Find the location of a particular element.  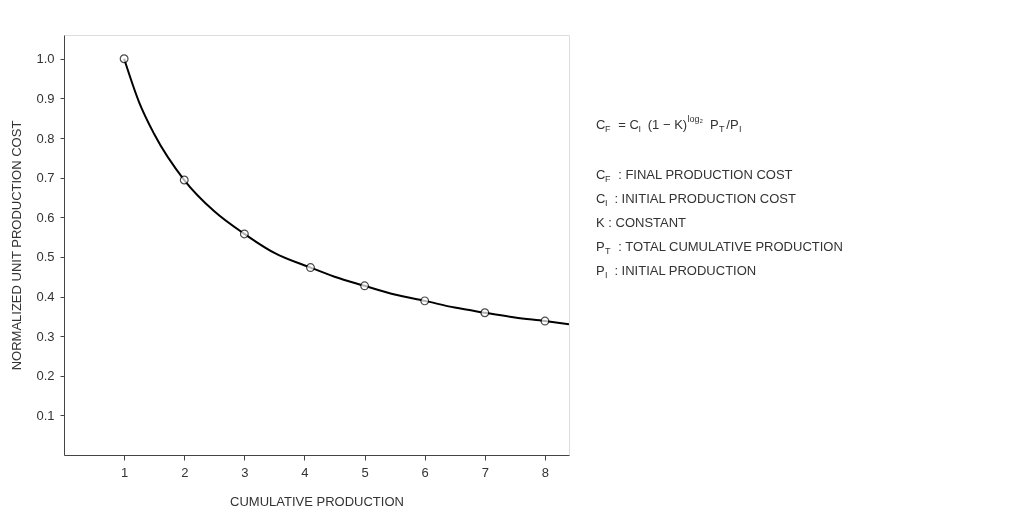

y-tick-label: 0.9 is located at coordinates (45, 98).